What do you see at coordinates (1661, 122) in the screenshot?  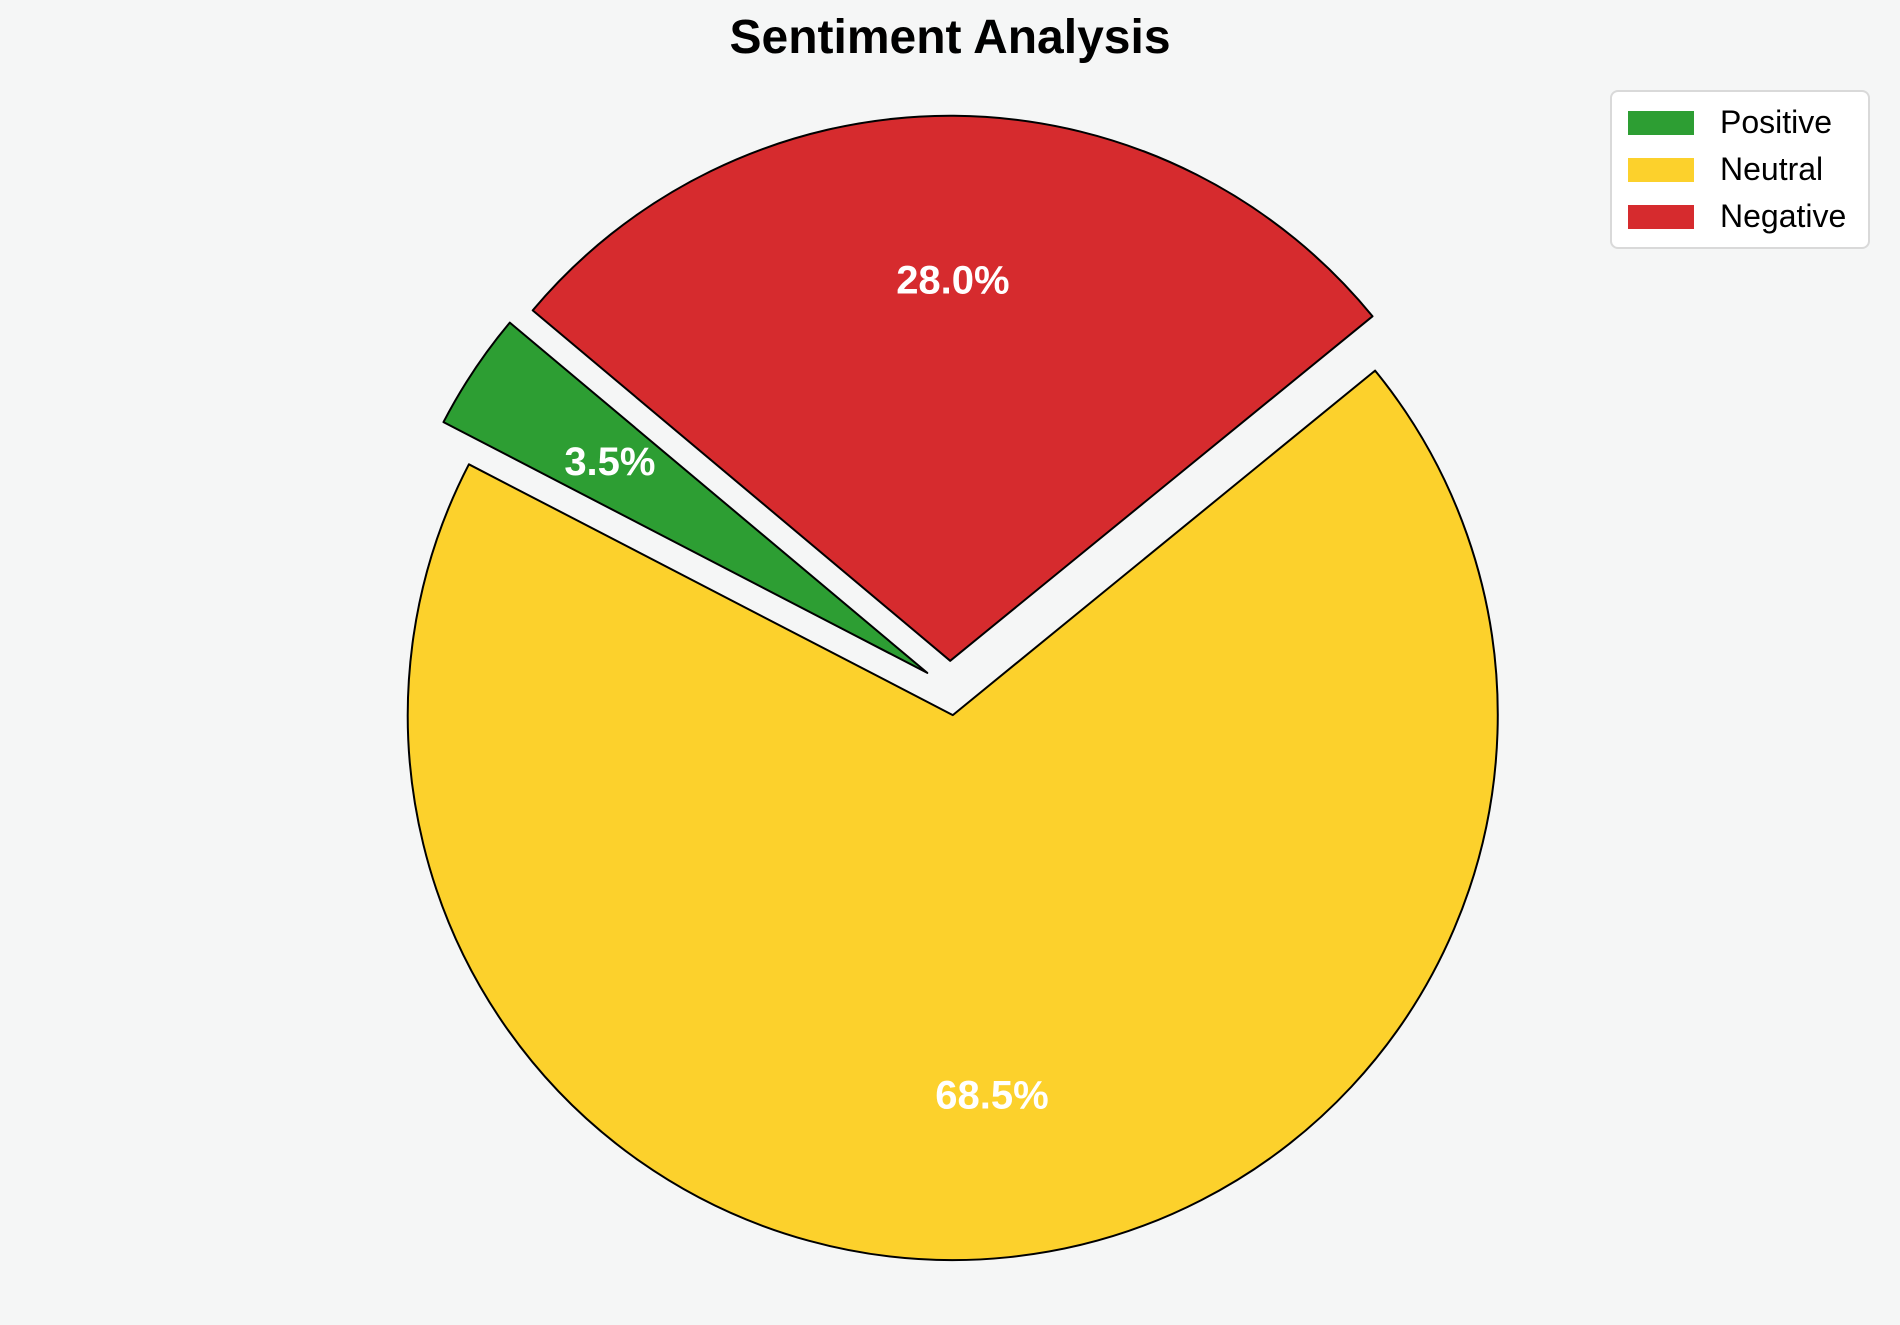 I see `legend-swatch-positive` at bounding box center [1661, 122].